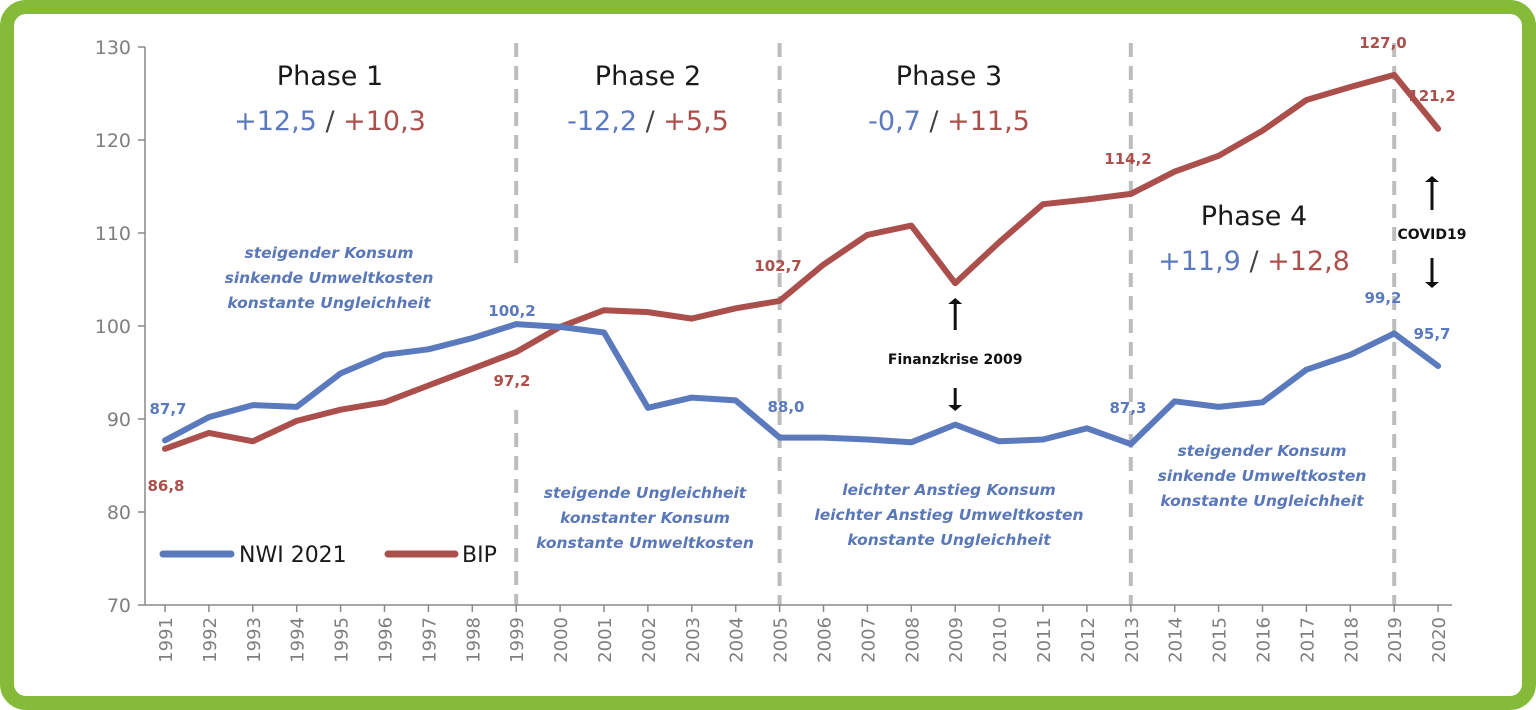 Image resolution: width=1536 pixels, height=710 pixels. What do you see at coordinates (1127, 408) in the screenshot?
I see `nwi-label-2013: 87,3` at bounding box center [1127, 408].